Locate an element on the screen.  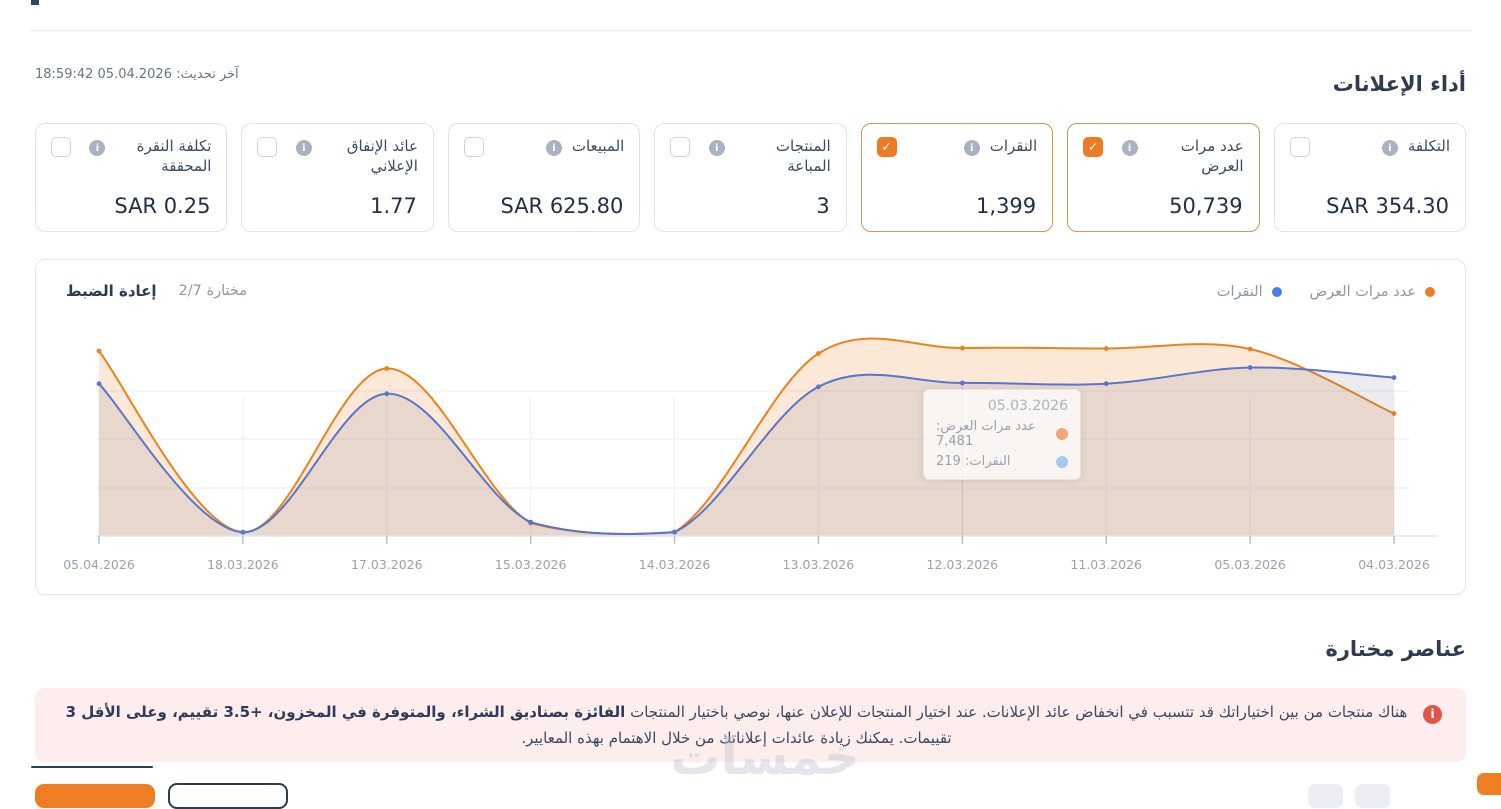
tooltip-impressions-row: عدد مرات العرض: 7,481 is located at coordinates (1002, 434).